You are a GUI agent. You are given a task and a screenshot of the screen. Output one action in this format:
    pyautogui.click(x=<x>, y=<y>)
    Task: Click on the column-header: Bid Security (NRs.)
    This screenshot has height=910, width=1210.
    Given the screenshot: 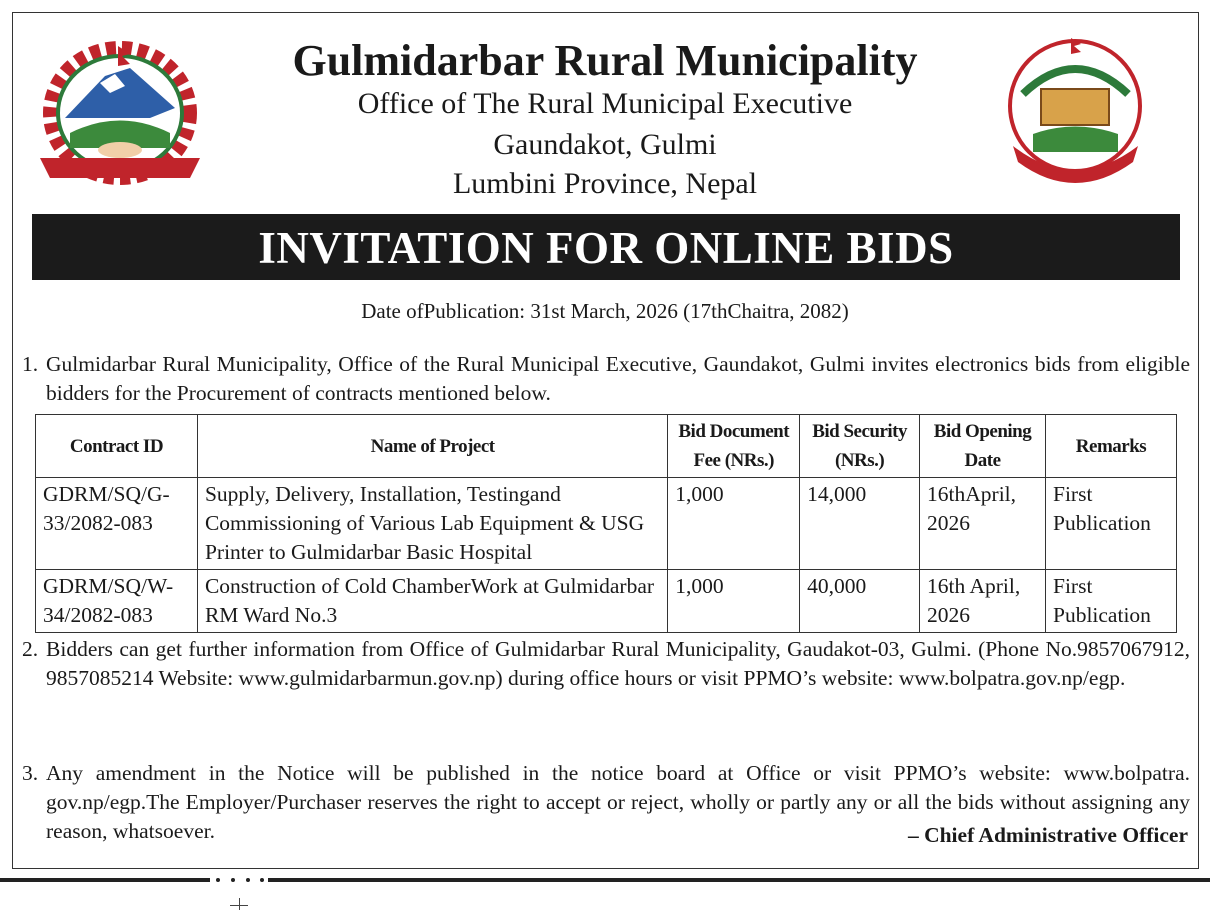 What is the action you would take?
    pyautogui.click(x=860, y=446)
    